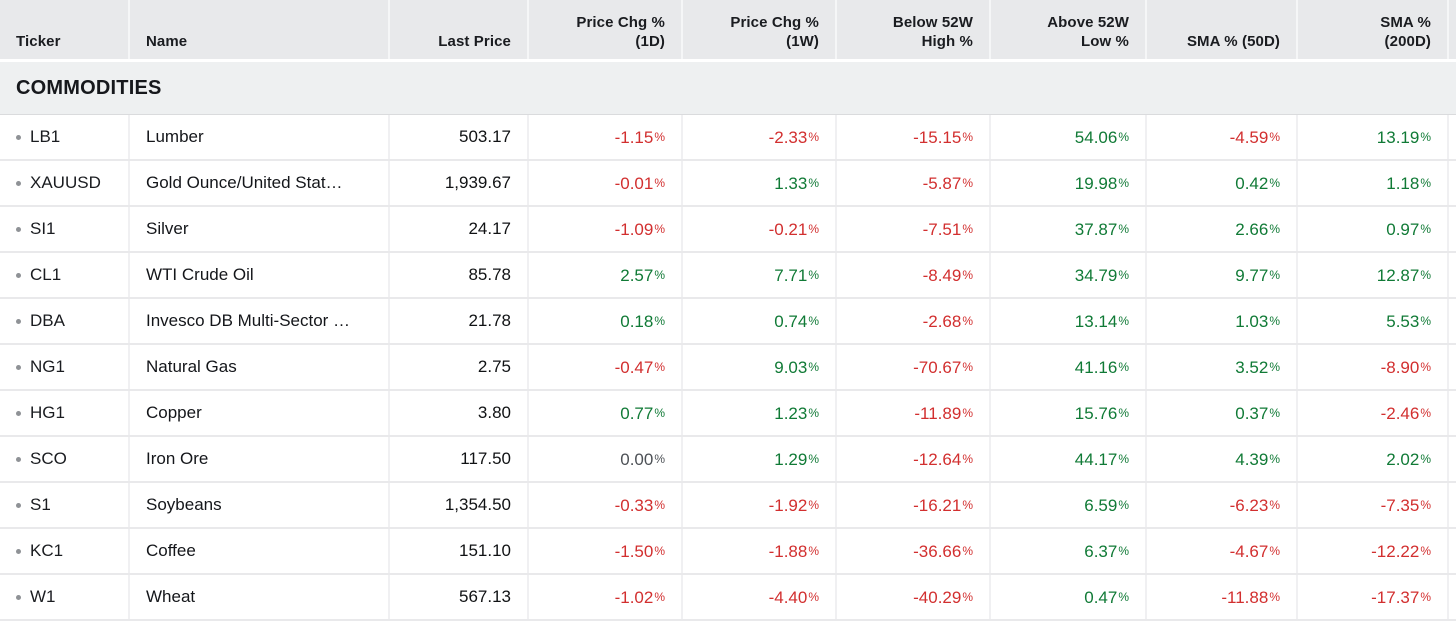 The width and height of the screenshot is (1456, 622). What do you see at coordinates (1371, 275) in the screenshot?
I see `cell-sma200: 12.87%` at bounding box center [1371, 275].